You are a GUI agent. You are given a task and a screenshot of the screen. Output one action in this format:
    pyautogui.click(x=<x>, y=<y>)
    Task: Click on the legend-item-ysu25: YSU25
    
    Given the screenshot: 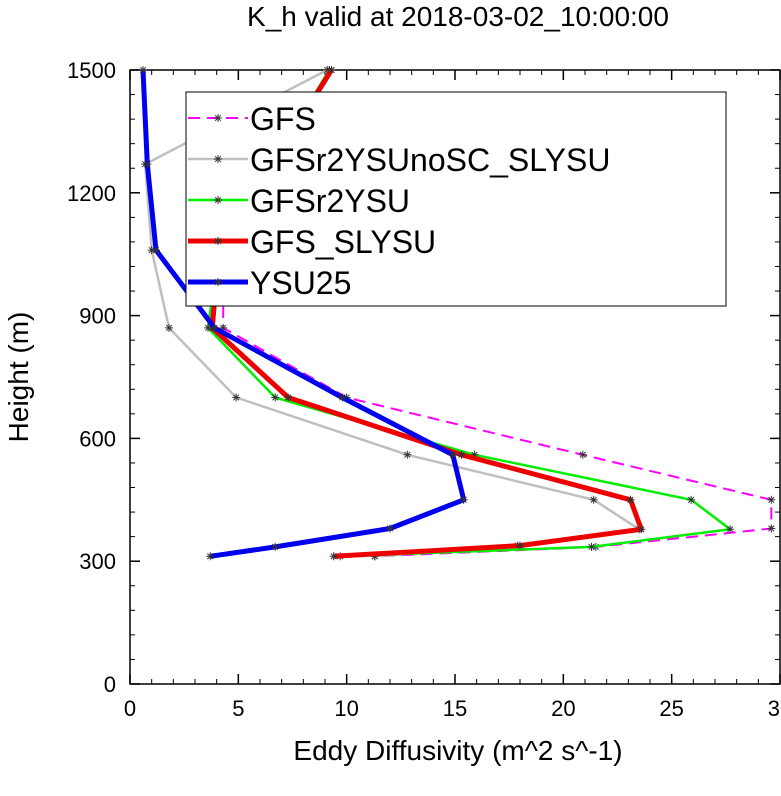 What is the action you would take?
    pyautogui.click(x=269, y=283)
    